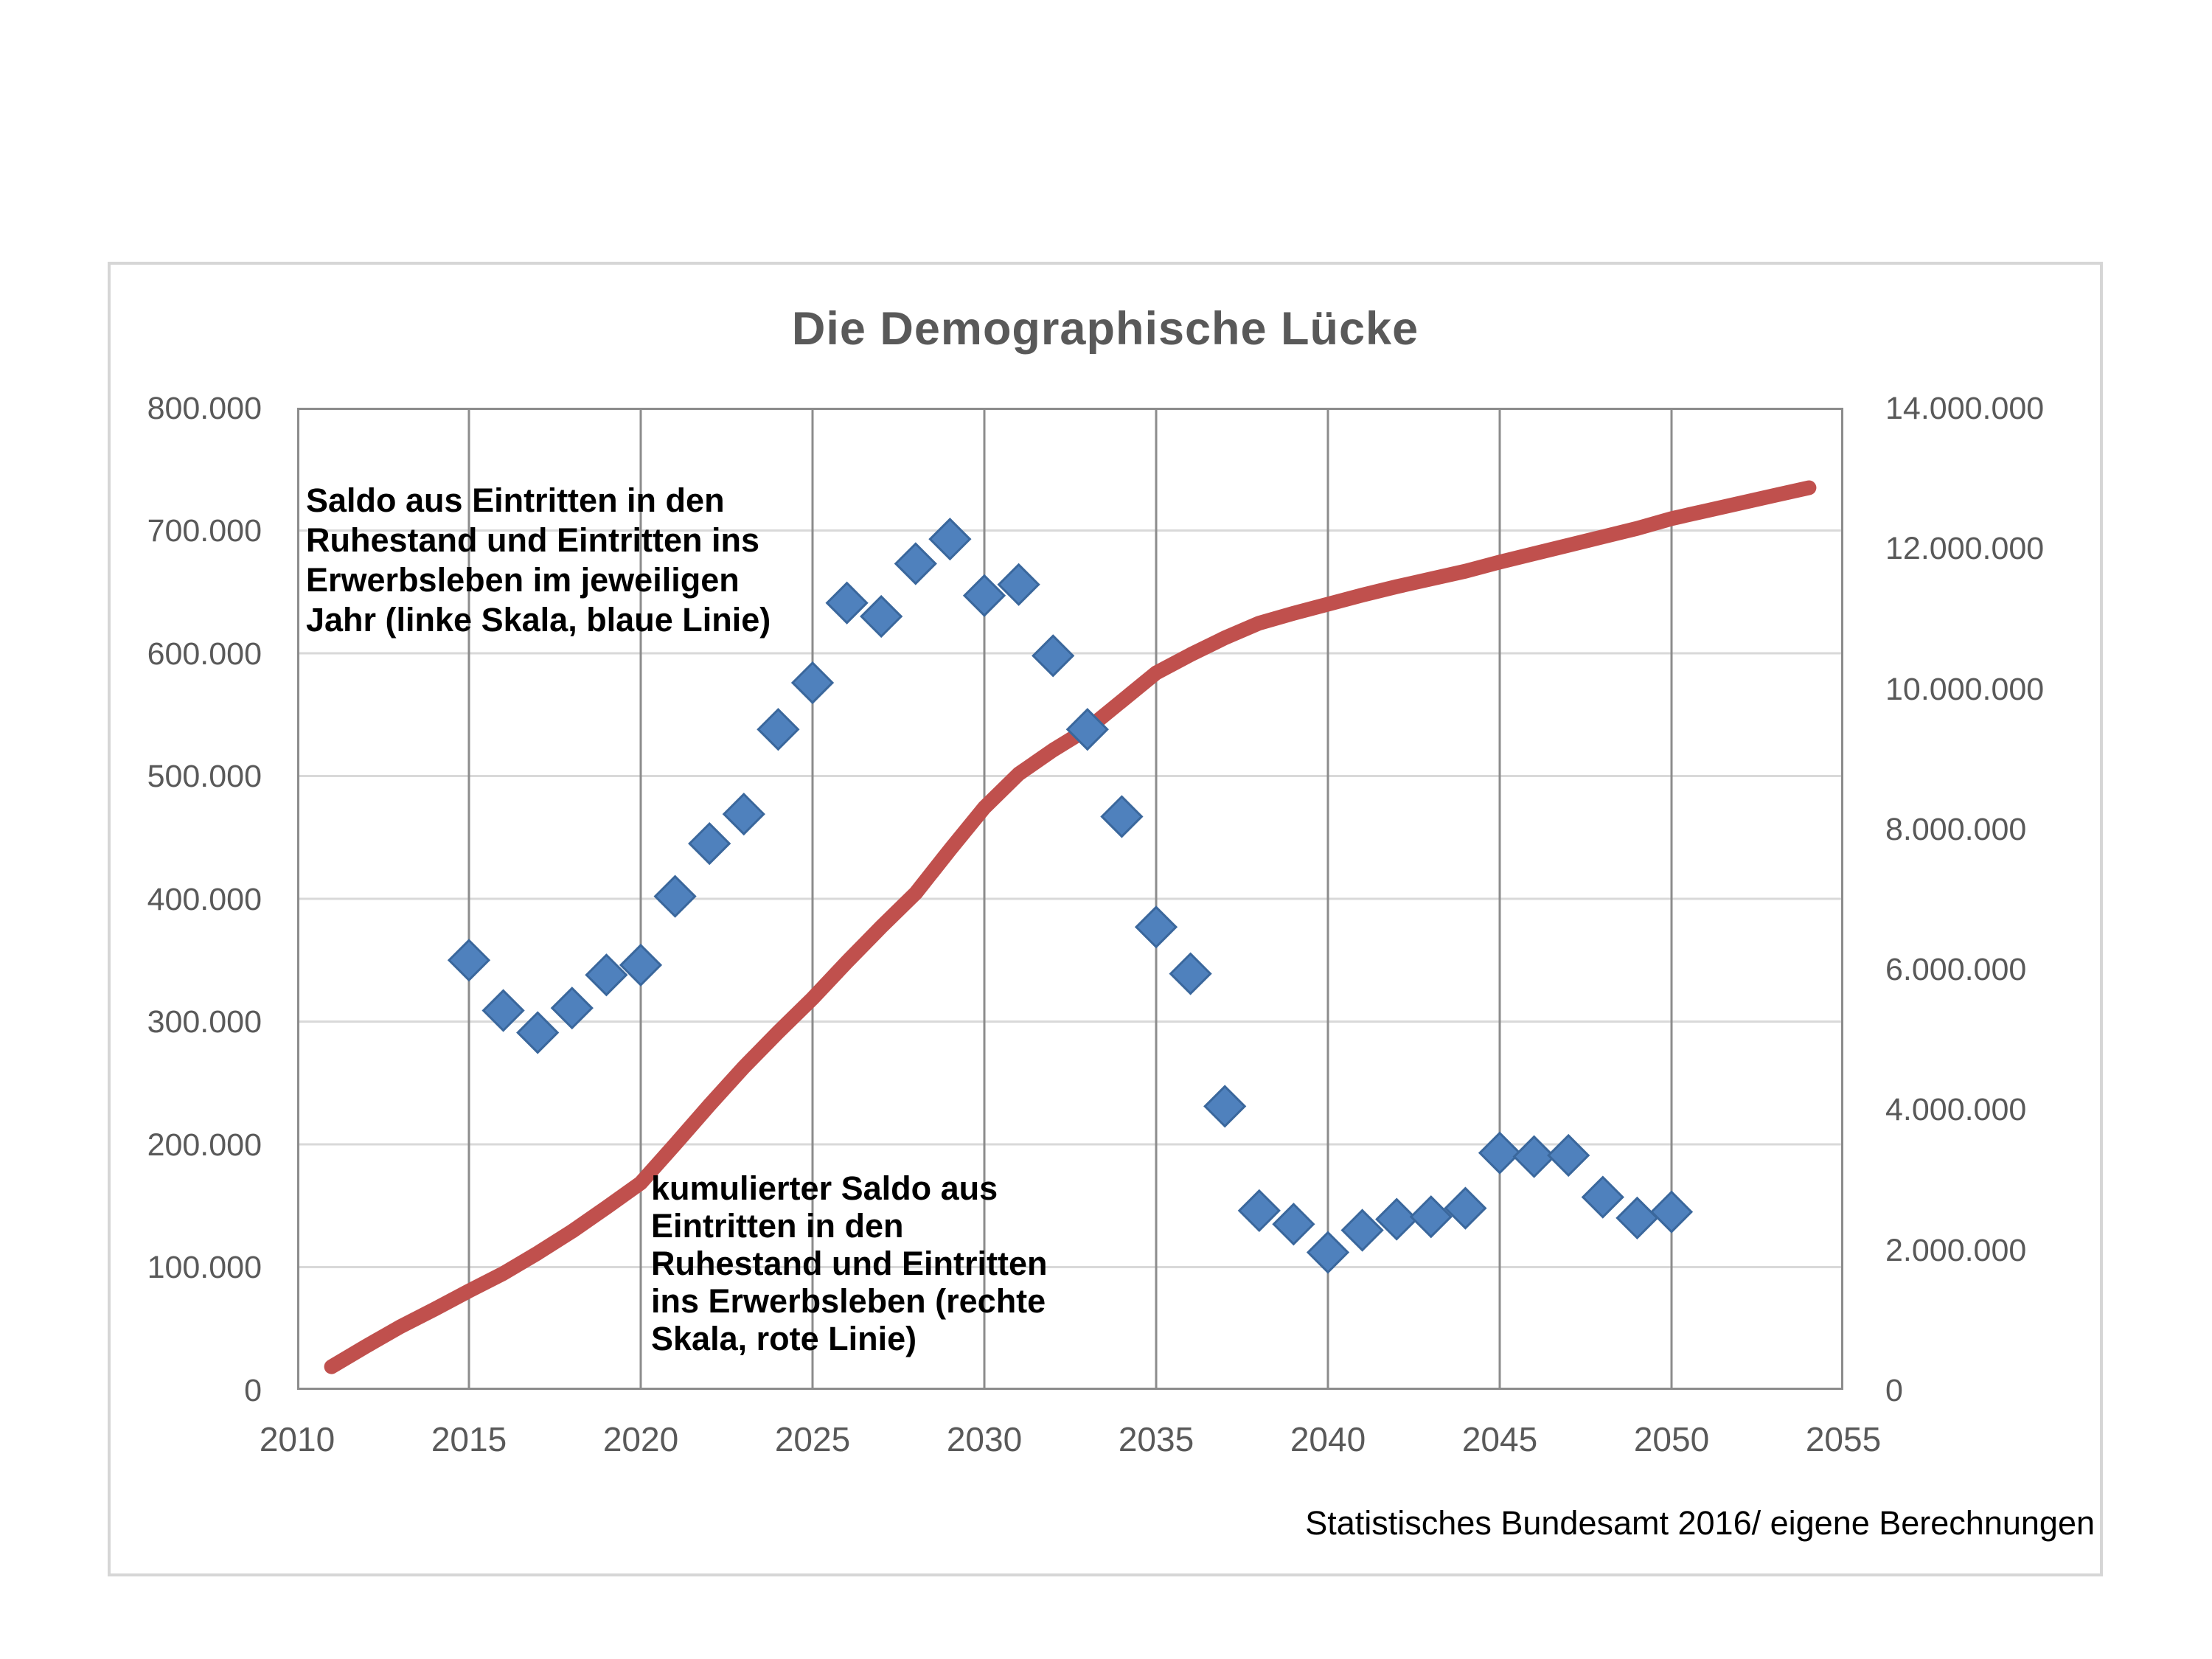 This screenshot has height=1659, width=2212. I want to click on right-axis-tick: 8.000.000, so click(1956, 829).